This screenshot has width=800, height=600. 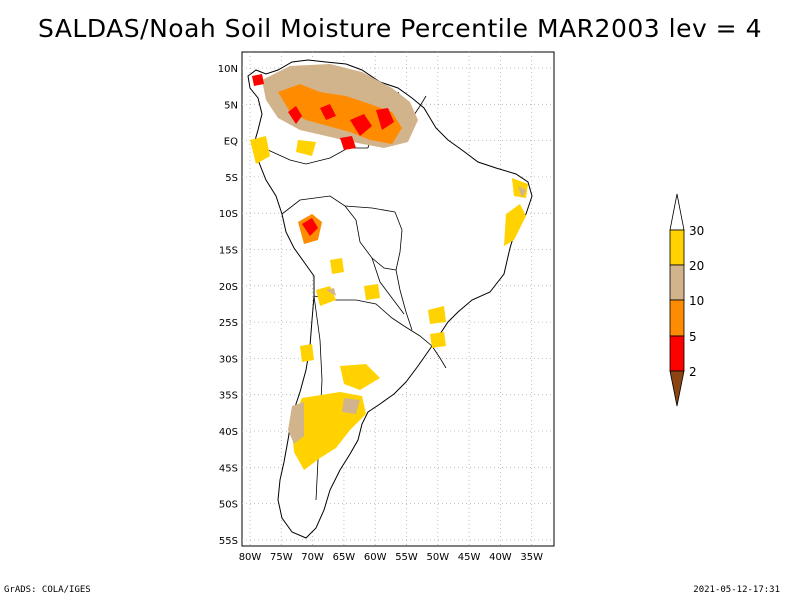 I want to click on colorbar-bottom-arrow, so click(x=677, y=388).